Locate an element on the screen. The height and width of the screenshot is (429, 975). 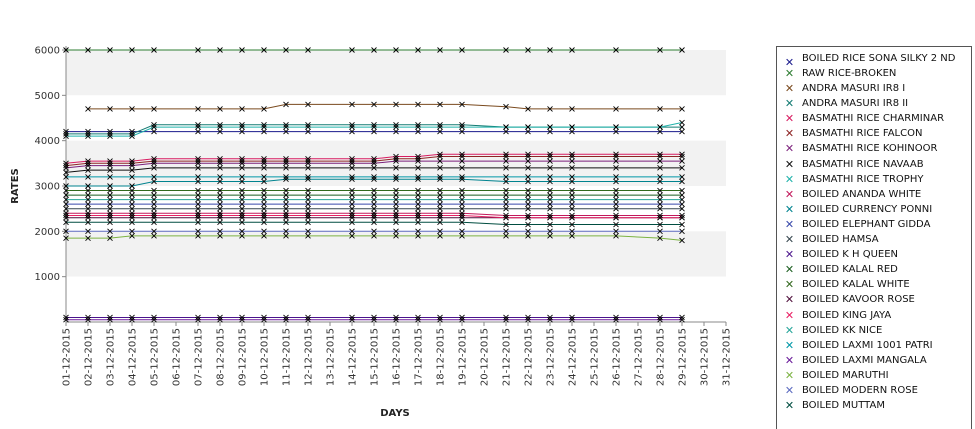
legend-item: ✕ BOILED KALAL RED is located at coordinates (874, 269).